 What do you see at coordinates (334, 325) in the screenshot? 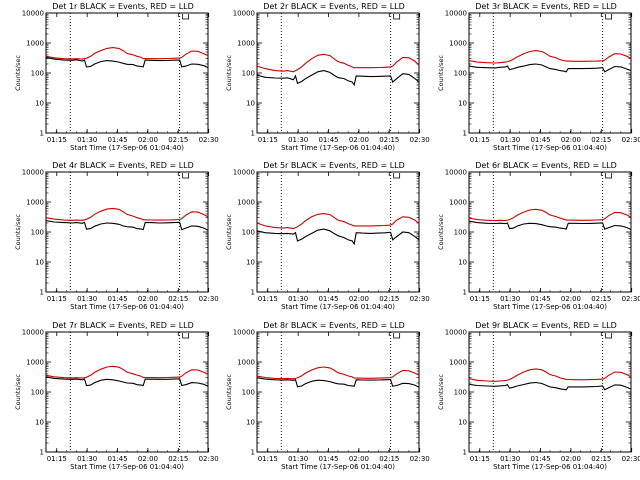
I see `panel-title: Det 8r BLACK = Events, RED = LLD` at bounding box center [334, 325].